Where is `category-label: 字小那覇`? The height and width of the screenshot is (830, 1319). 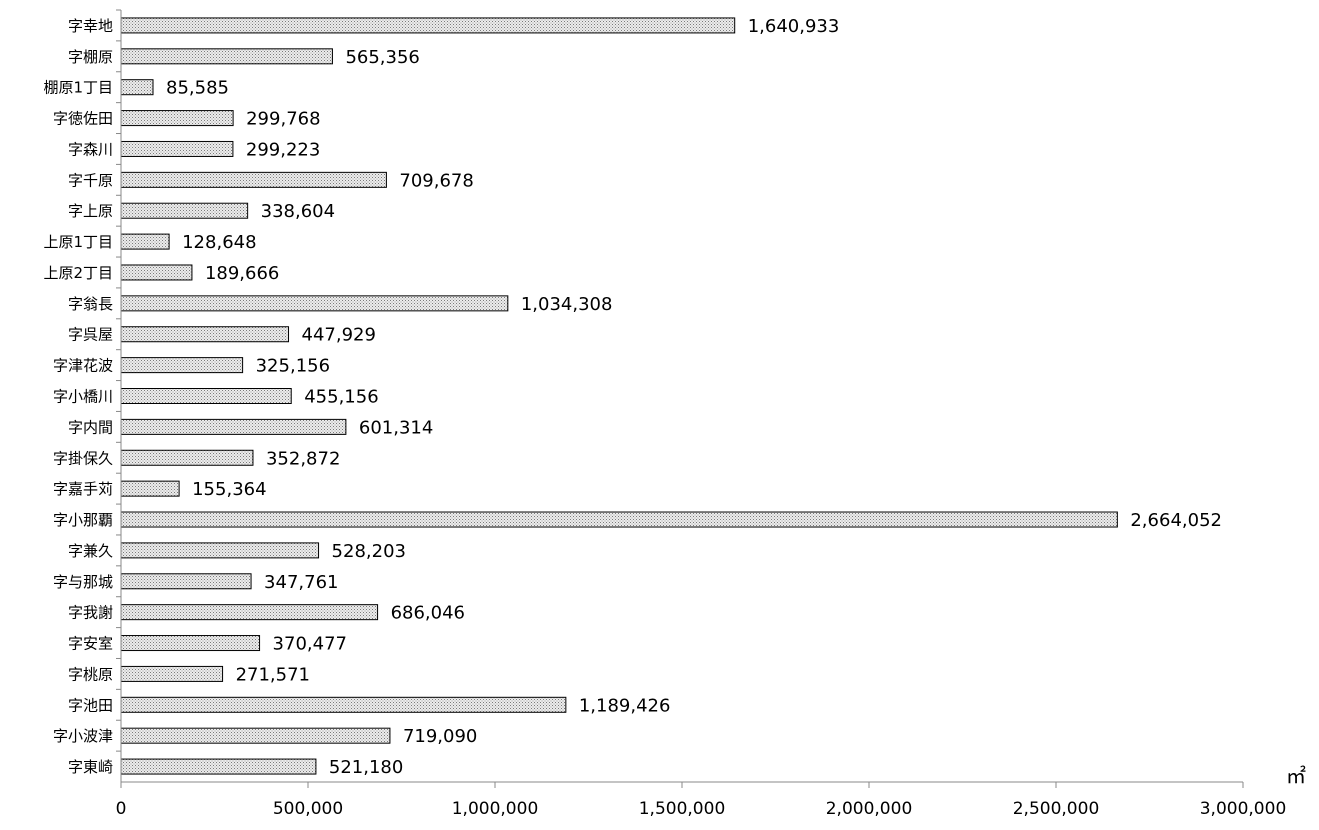 category-label: 字小那覇 is located at coordinates (83, 520).